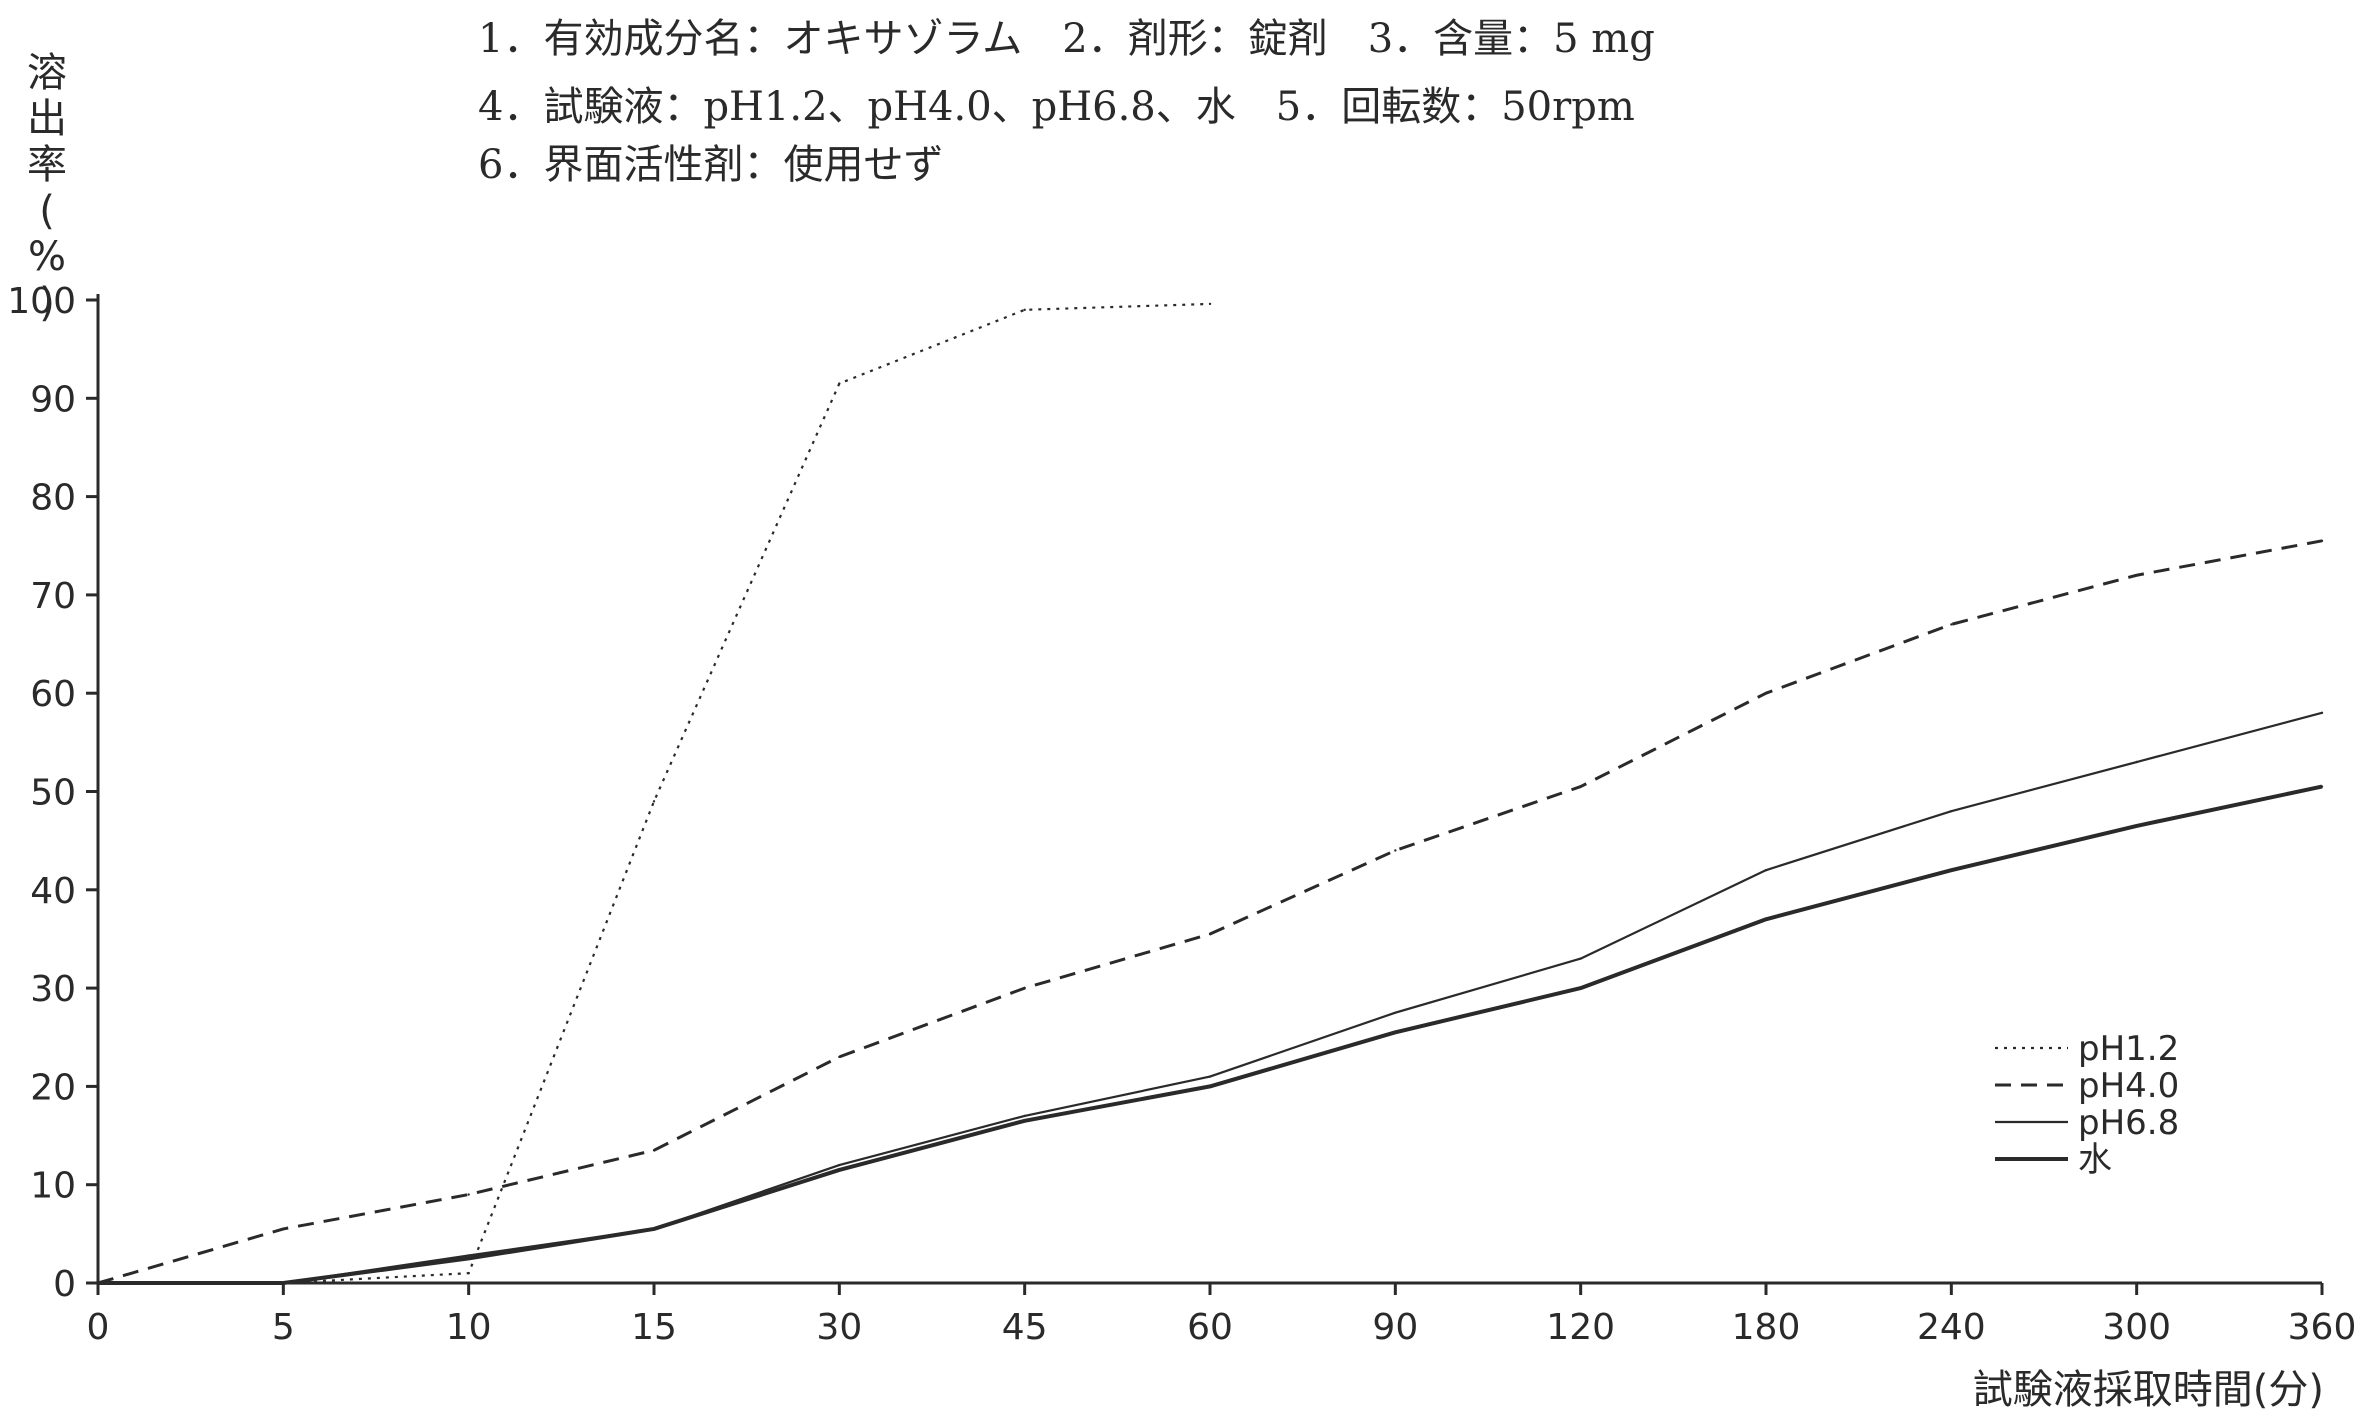 The image size is (2362, 1417). What do you see at coordinates (1395, 1327) in the screenshot?
I see `x-tick-label: 90` at bounding box center [1395, 1327].